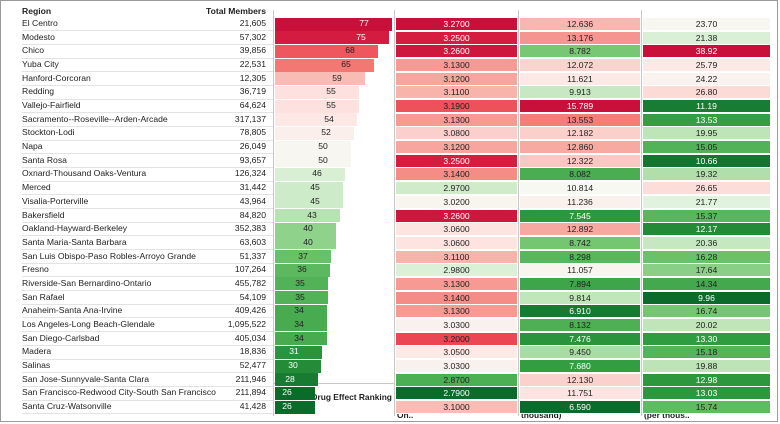 Image resolution: width=780 pixels, height=424 pixels. I want to click on edv-cell: 8.082, so click(580, 174).